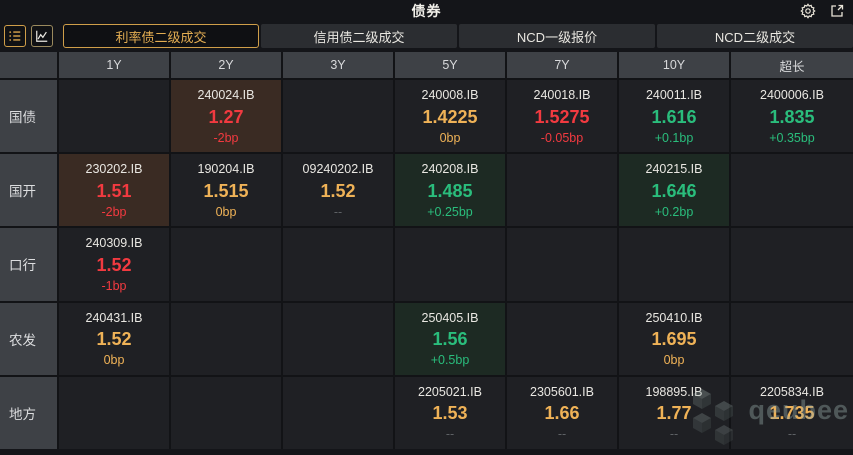 The height and width of the screenshot is (455, 853). I want to click on cell-adbc-7y-empty, so click(562, 338).